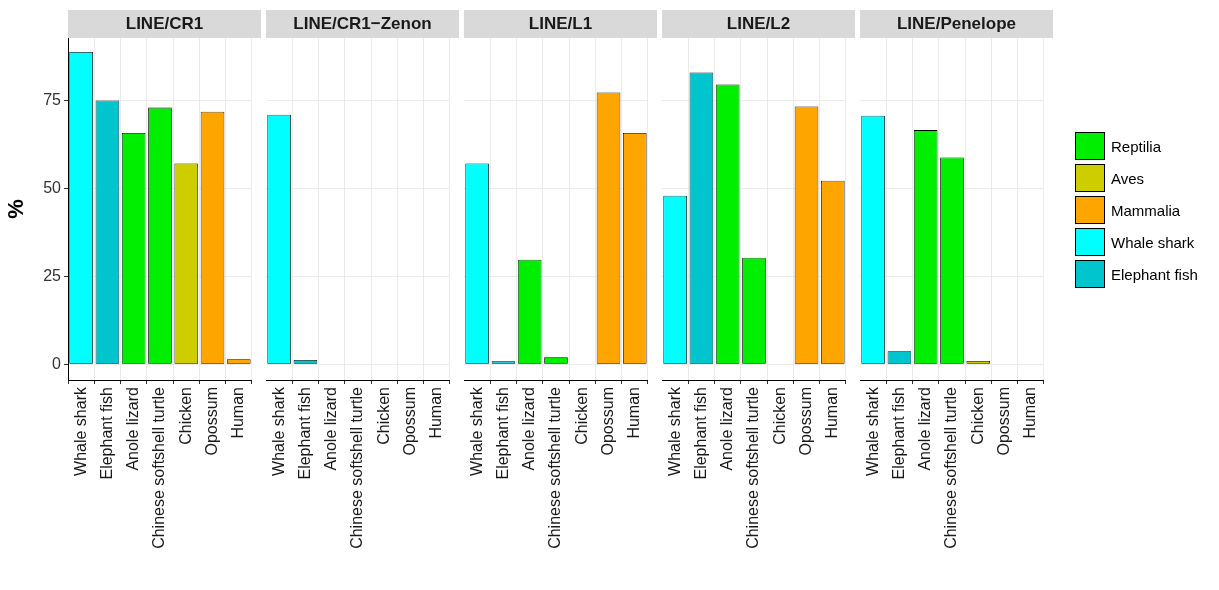 The height and width of the screenshot is (590, 1219). What do you see at coordinates (57, 363) in the screenshot?
I see `y-tick-label: 0` at bounding box center [57, 363].